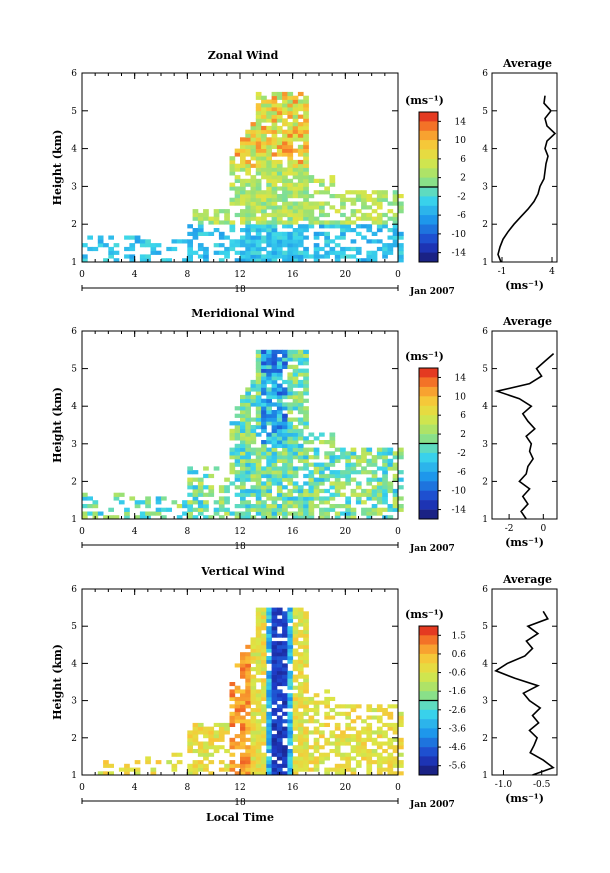 The height and width of the screenshot is (873, 610). I want to click on x-axis-label: Local Time, so click(240, 817).